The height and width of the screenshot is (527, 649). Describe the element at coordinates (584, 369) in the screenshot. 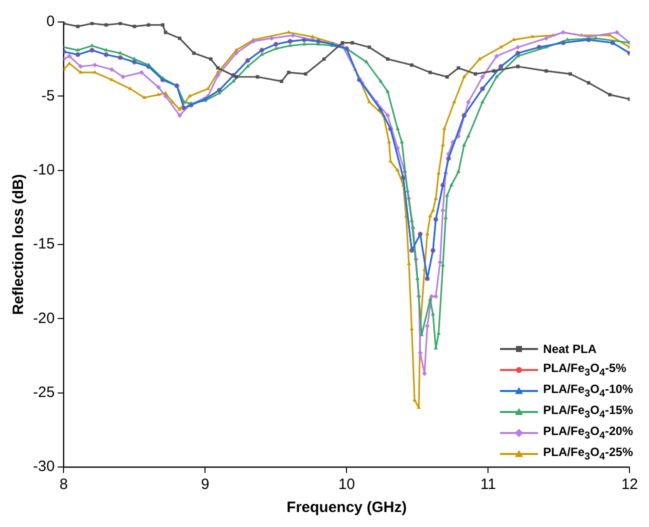

I see `legend-label: PLA/Fe$_{3}$O$_{4}$-5%` at that location.